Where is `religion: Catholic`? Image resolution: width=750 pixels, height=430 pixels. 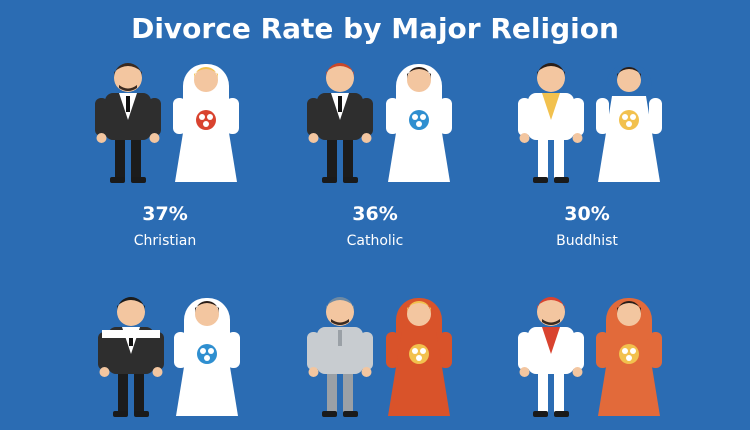 religion: Catholic is located at coordinates (375, 241).